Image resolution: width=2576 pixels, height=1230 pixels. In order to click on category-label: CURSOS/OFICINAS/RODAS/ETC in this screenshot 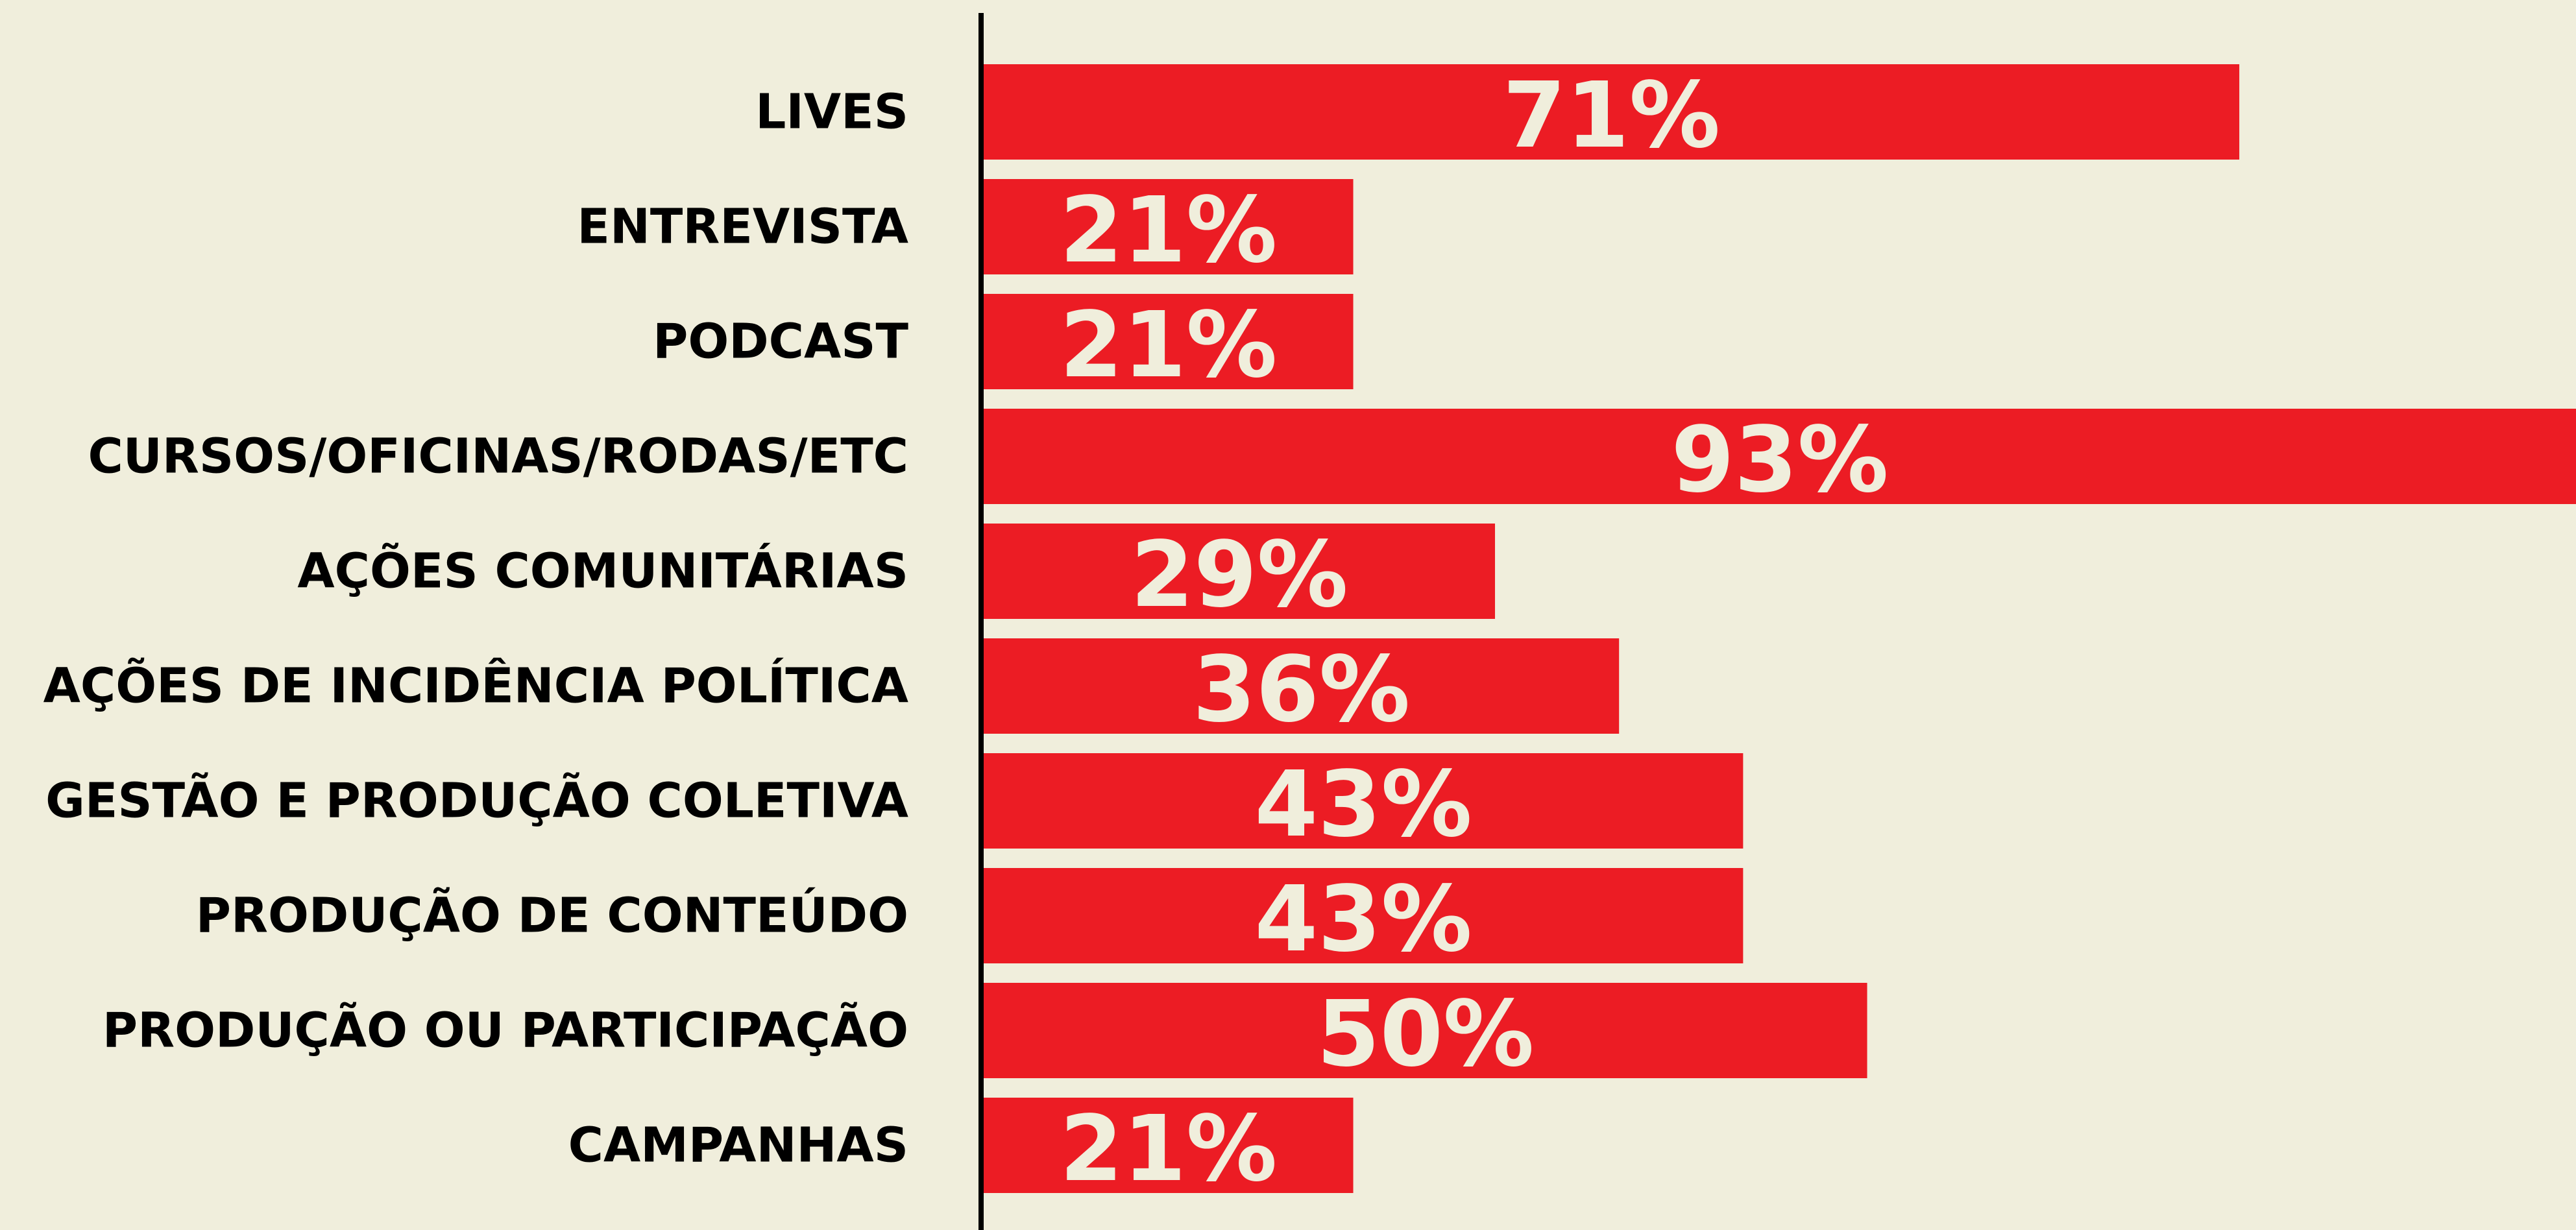, I will do `click(498, 457)`.